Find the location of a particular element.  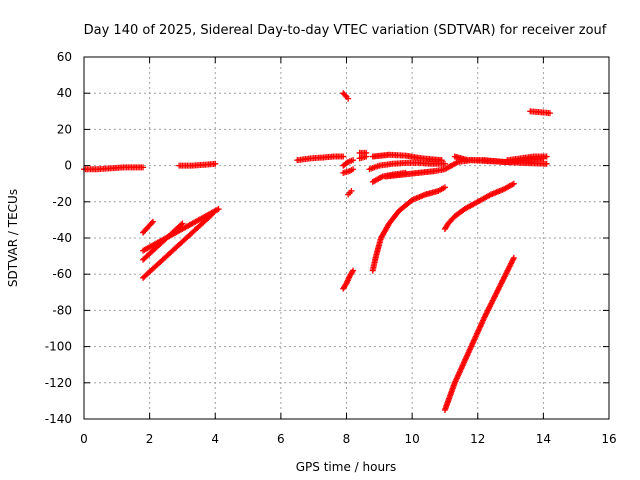

y-tick-label: -100 is located at coordinates (58, 347).